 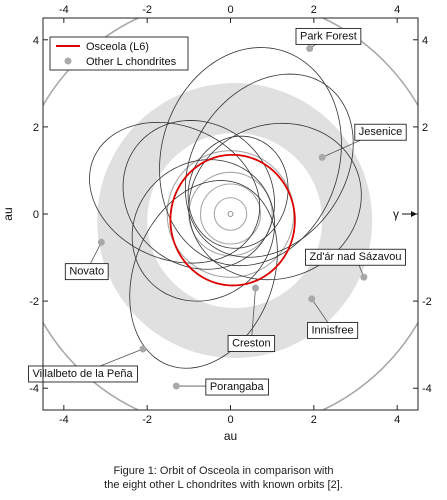 I want to click on x-tick-label-top-3: 2, so click(x=314, y=10).